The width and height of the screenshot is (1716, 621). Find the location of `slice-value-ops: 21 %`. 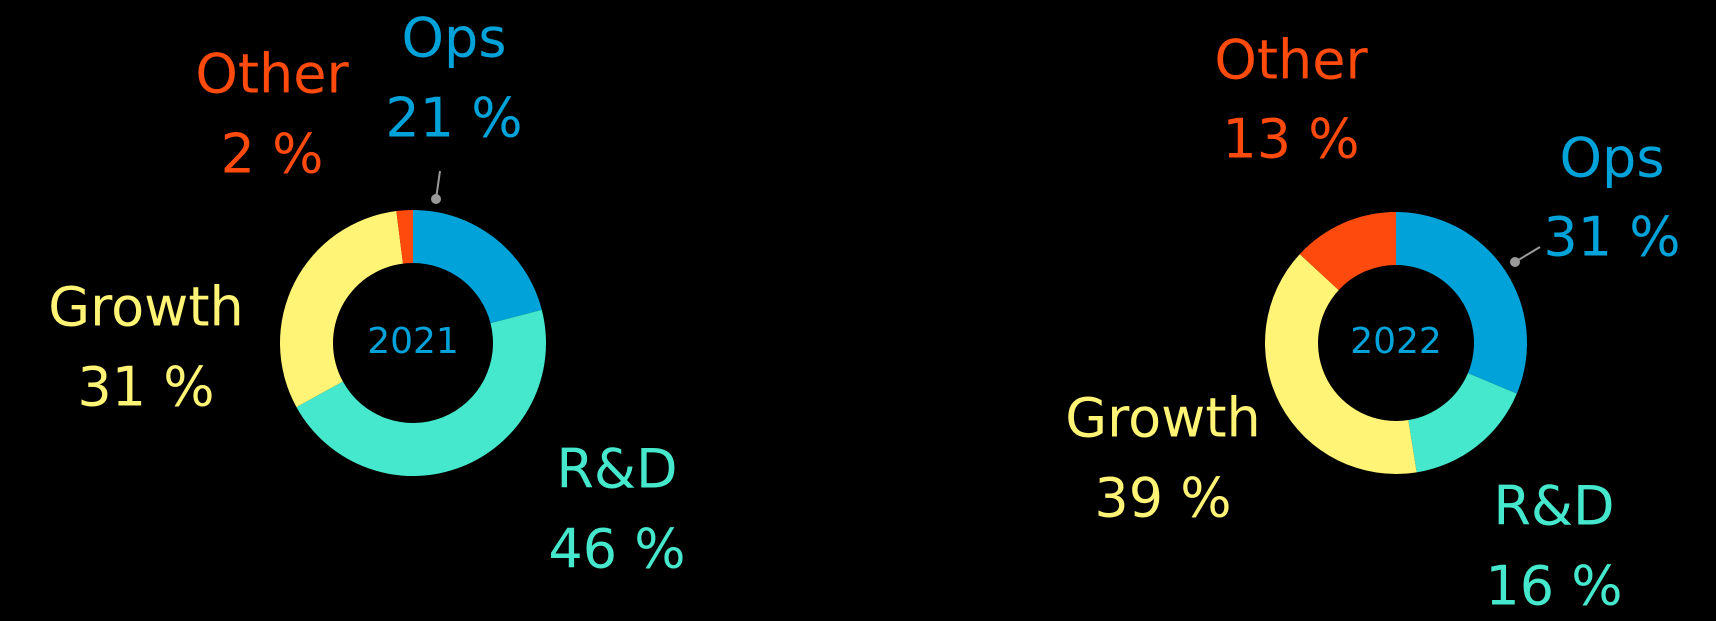

slice-value-ops: 21 % is located at coordinates (453, 118).